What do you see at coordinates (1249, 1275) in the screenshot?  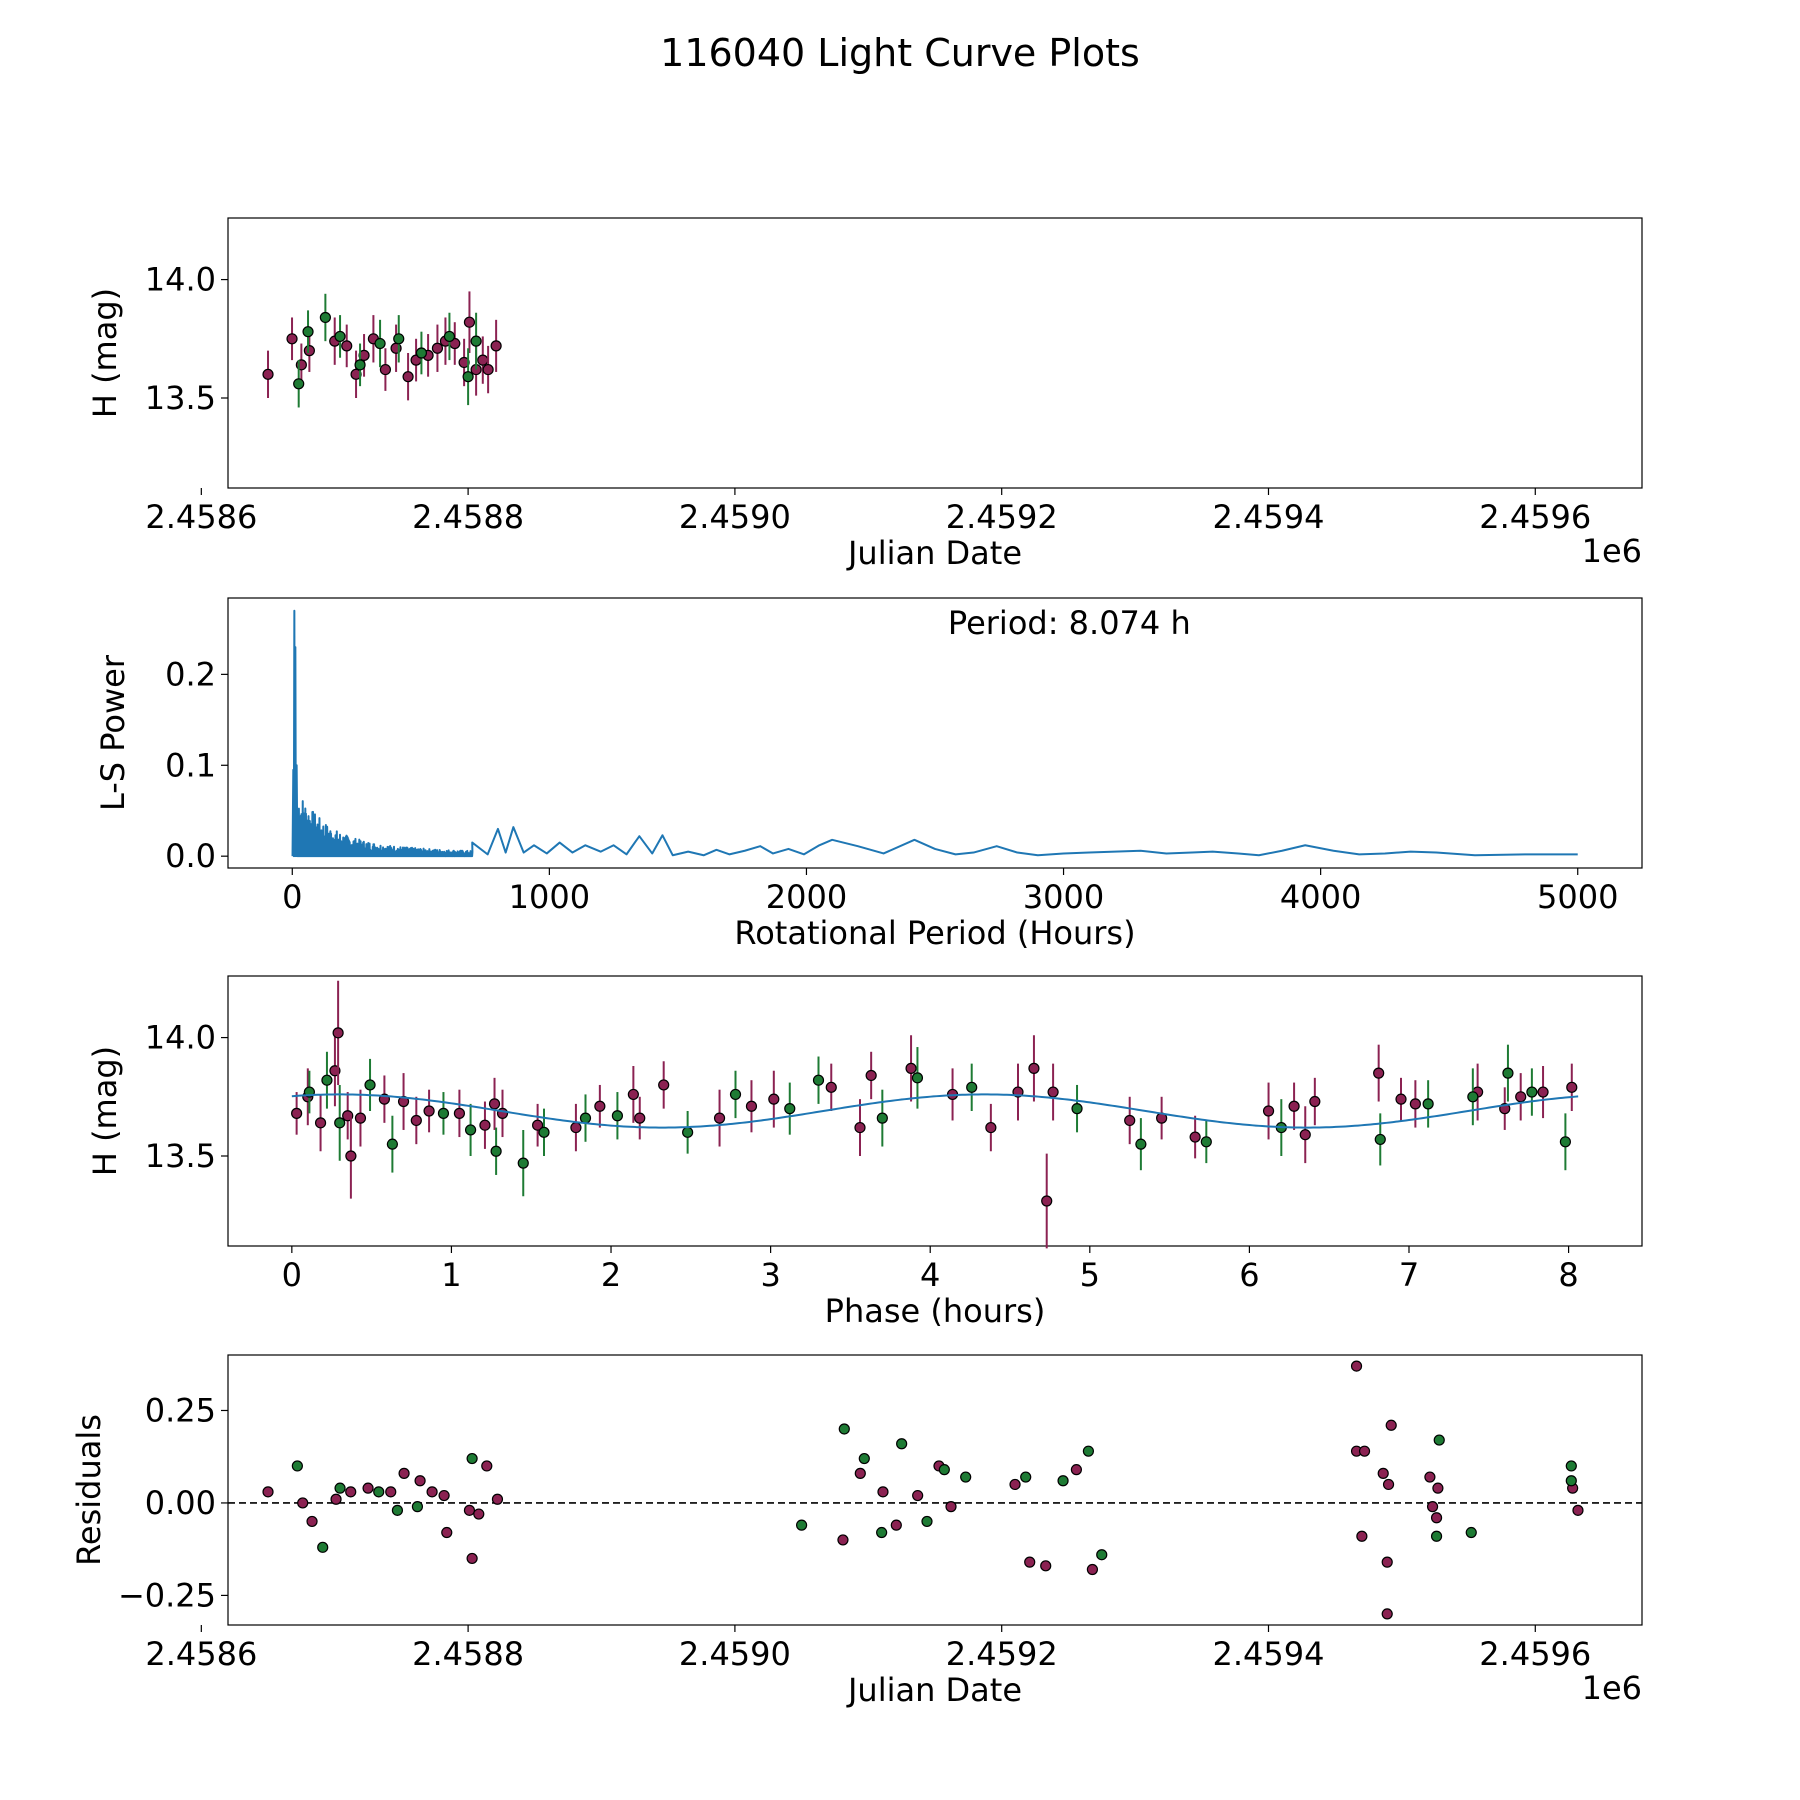 I see `x-tick-label: 6` at bounding box center [1249, 1275].